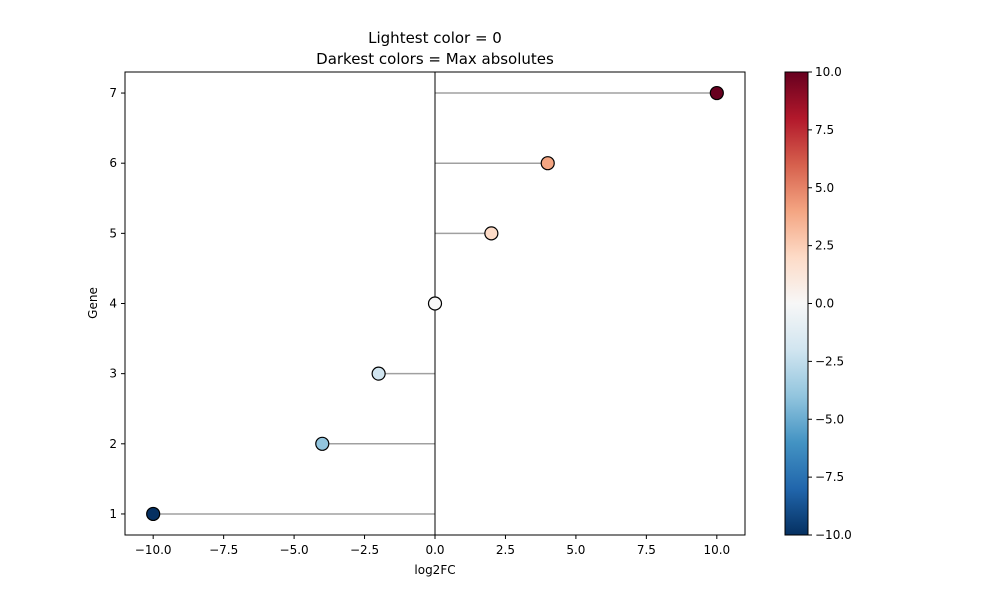 This screenshot has height=604, width=1000. I want to click on y-tick-label: 4, so click(113, 304).